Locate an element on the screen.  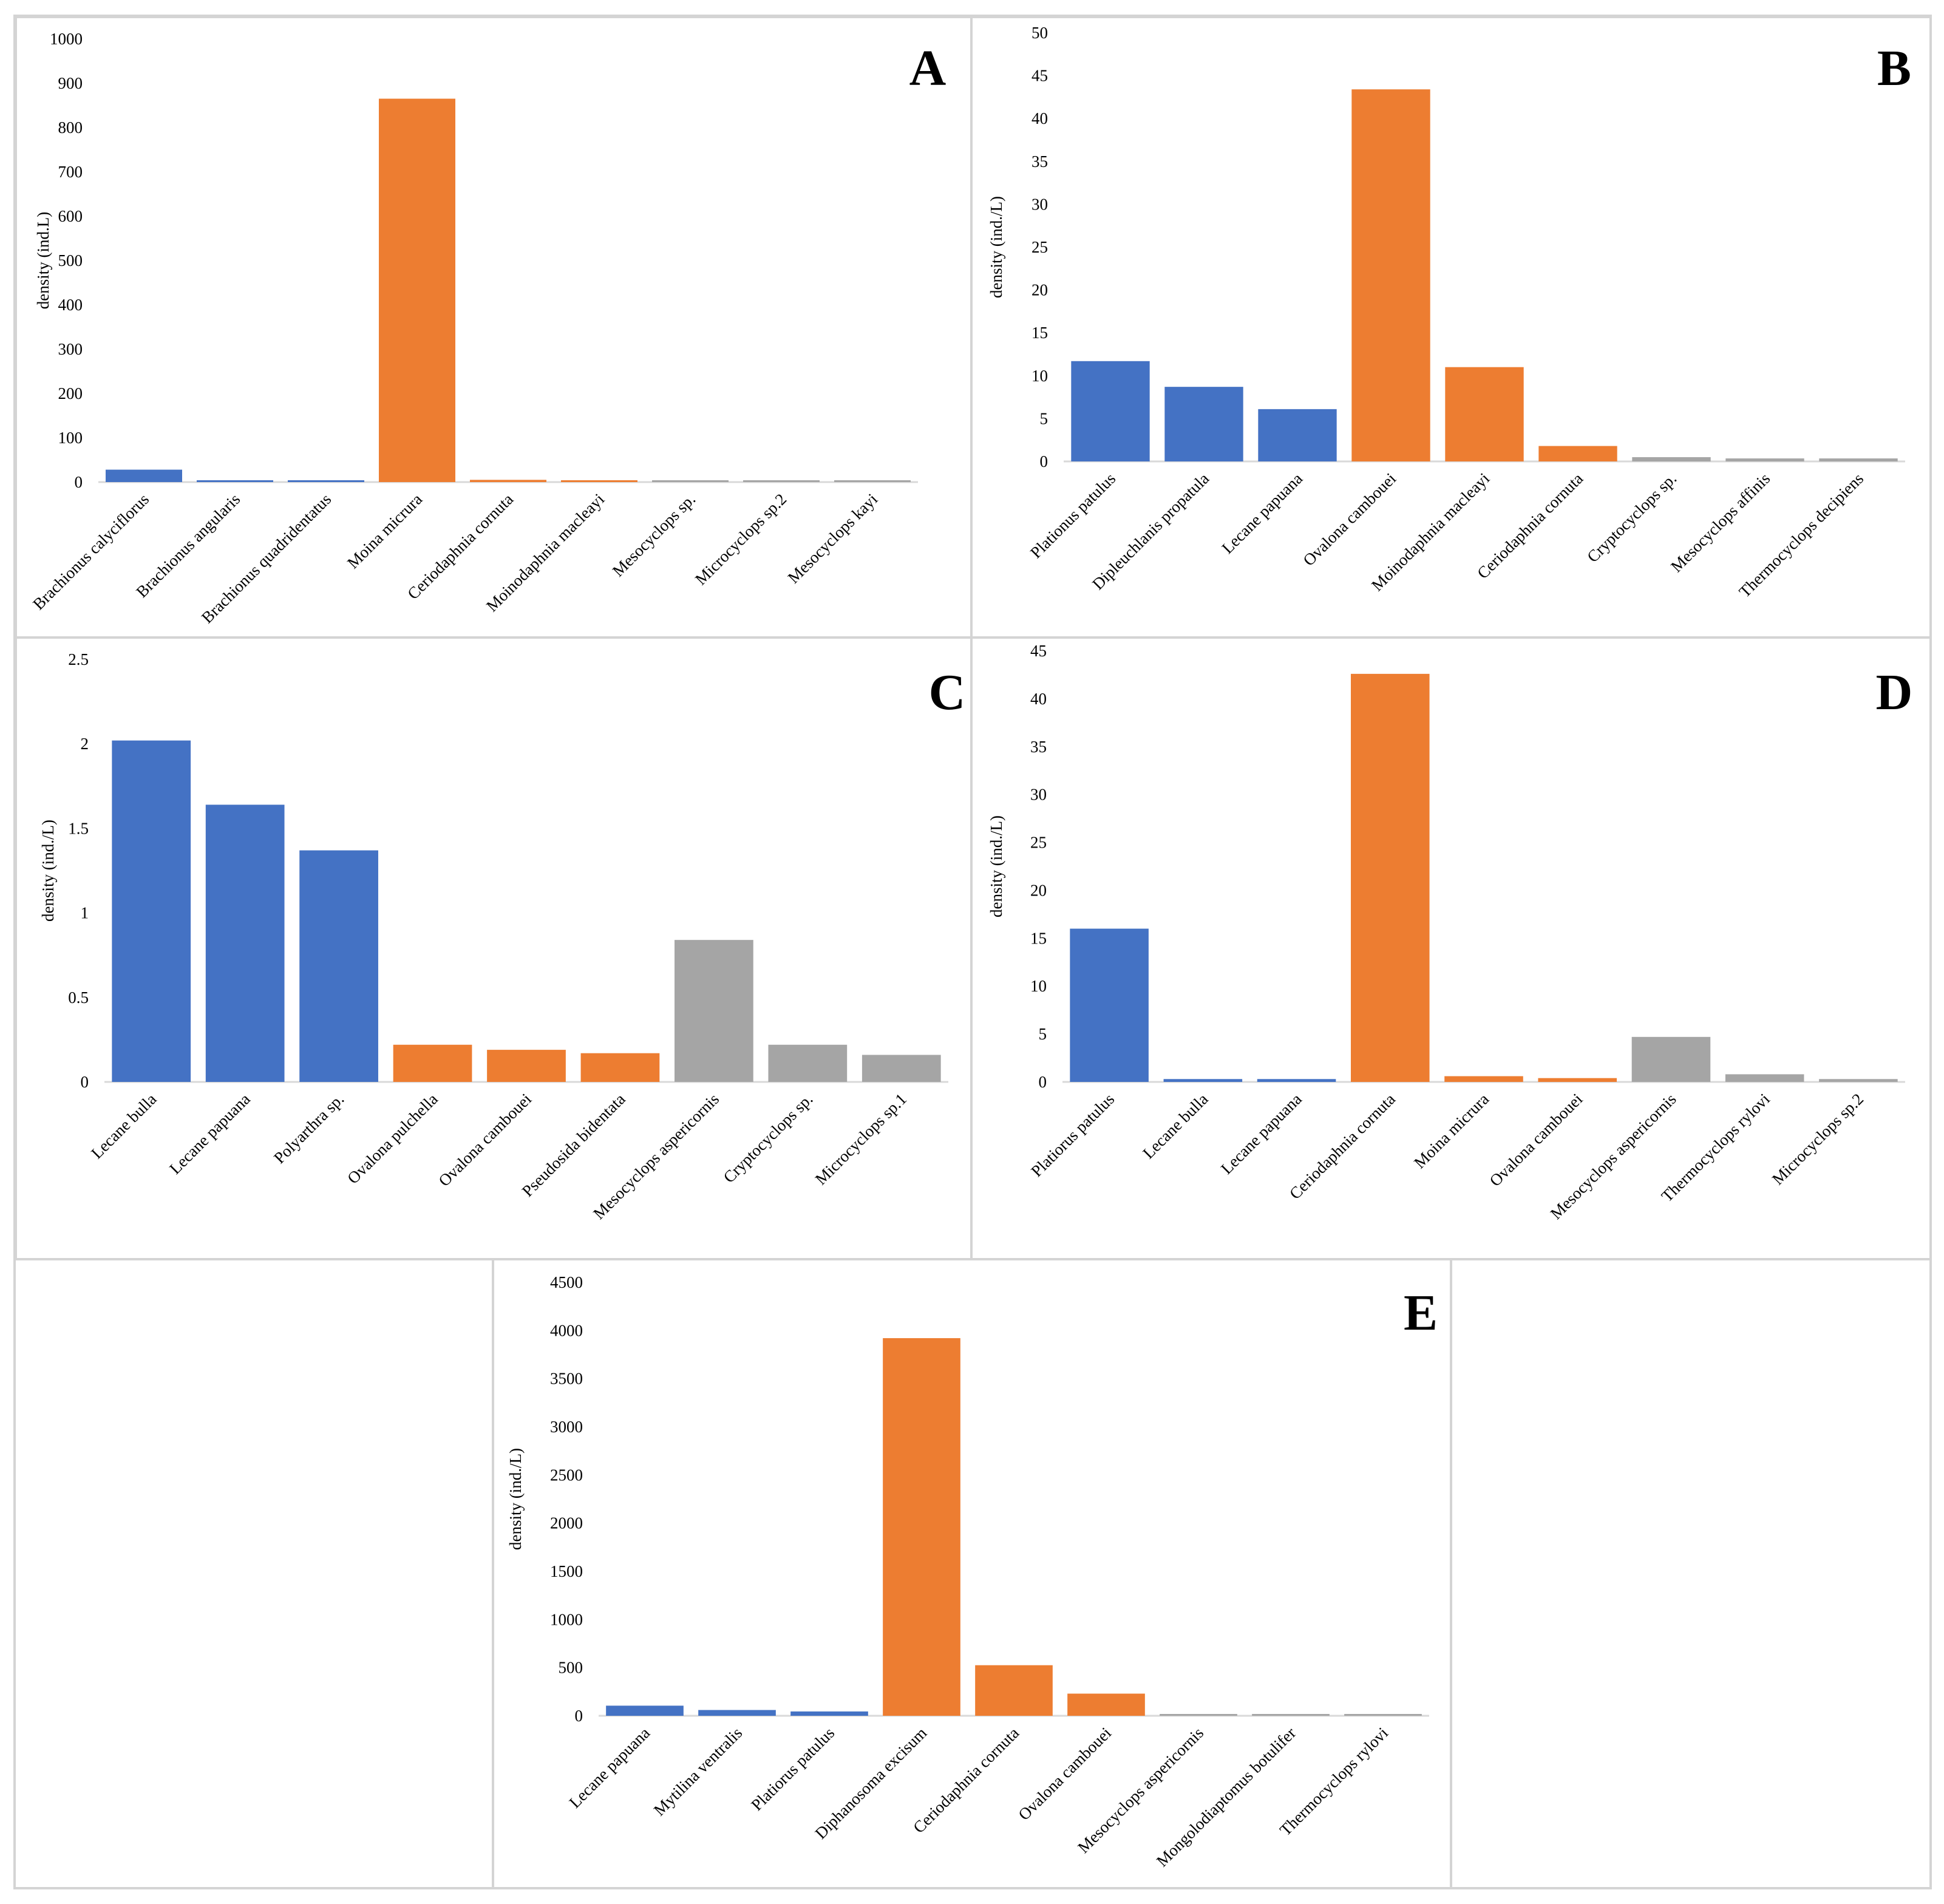
y-tick-label: 600 is located at coordinates (70, 216).